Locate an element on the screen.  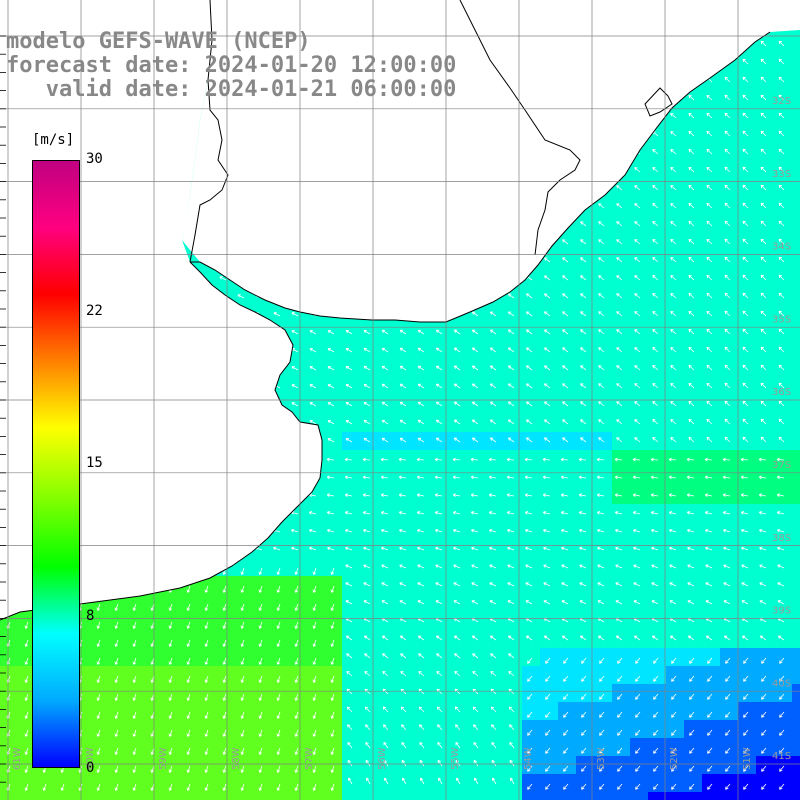
colorbar-tick-22: 22 is located at coordinates (94, 311).